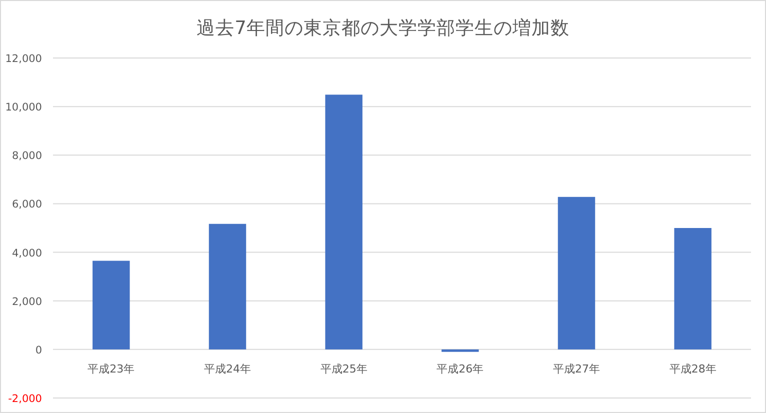 The height and width of the screenshot is (413, 766). Describe the element at coordinates (27, 204) in the screenshot. I see `y-tick-label: 6,000` at that location.